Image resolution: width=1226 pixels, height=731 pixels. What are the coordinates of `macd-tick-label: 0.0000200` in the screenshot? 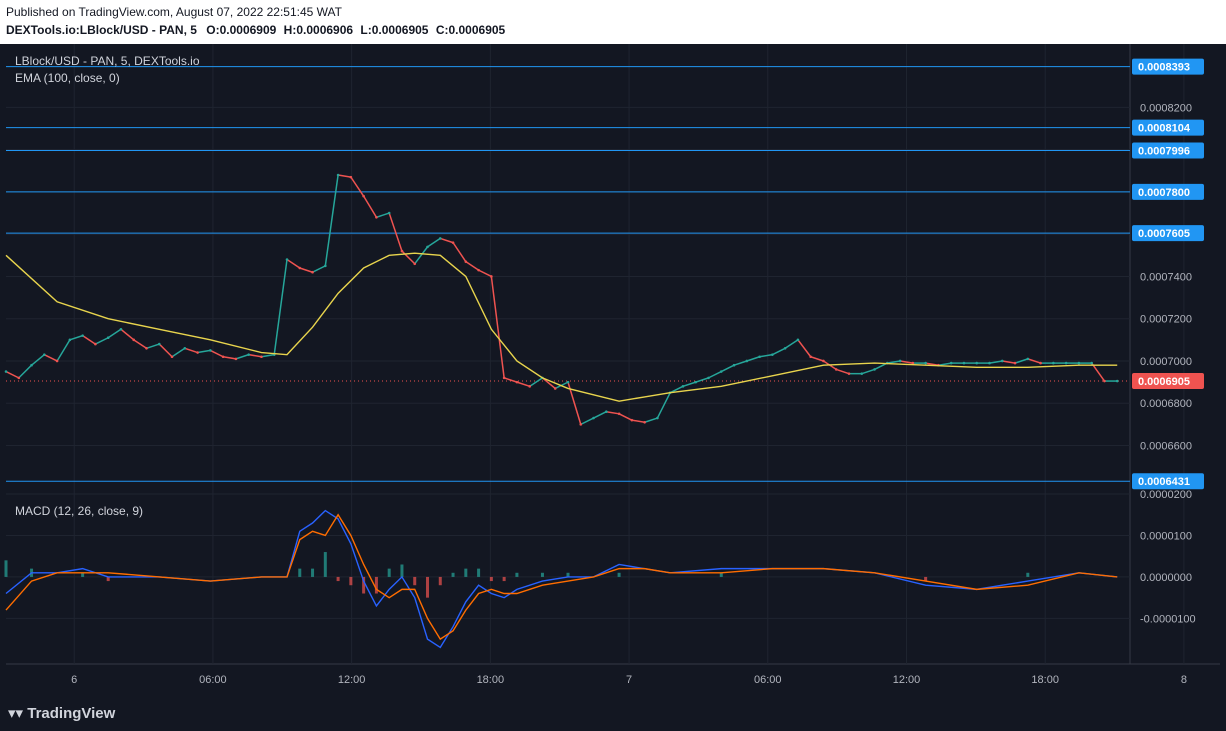 It's located at (1166, 495).